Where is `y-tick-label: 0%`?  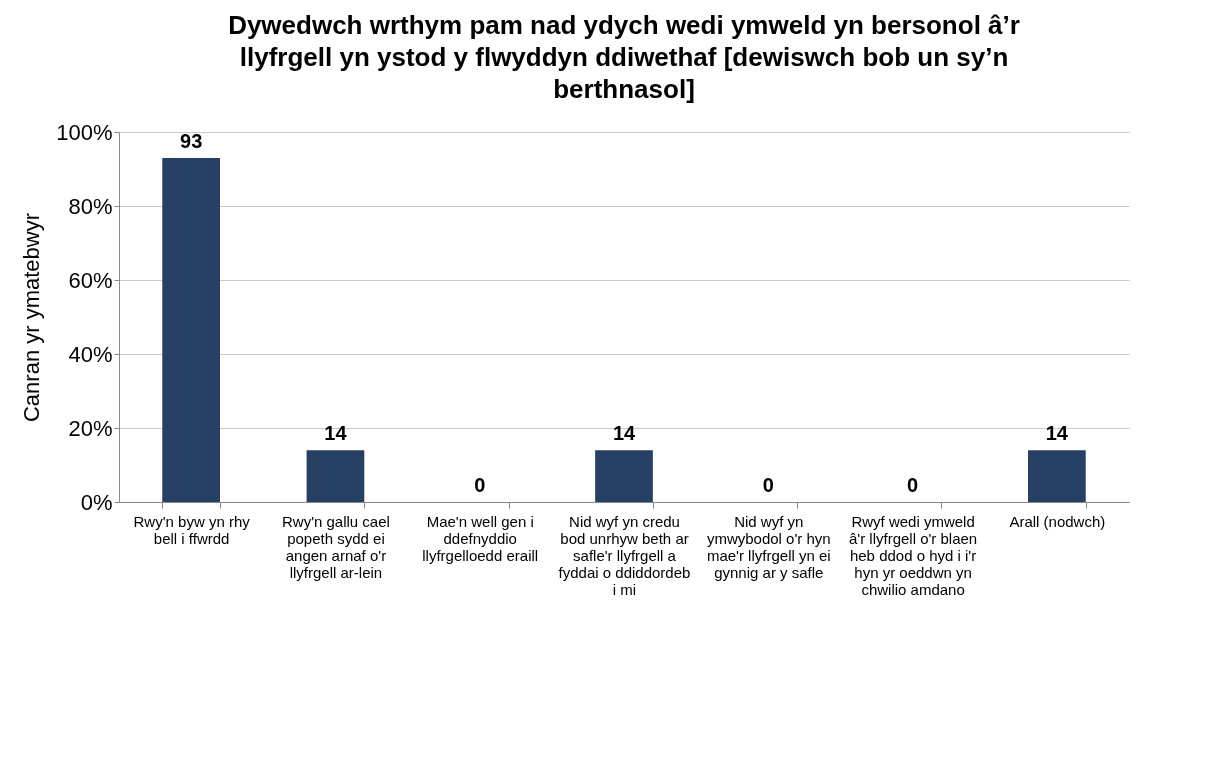
y-tick-label: 0% is located at coordinates (96, 502).